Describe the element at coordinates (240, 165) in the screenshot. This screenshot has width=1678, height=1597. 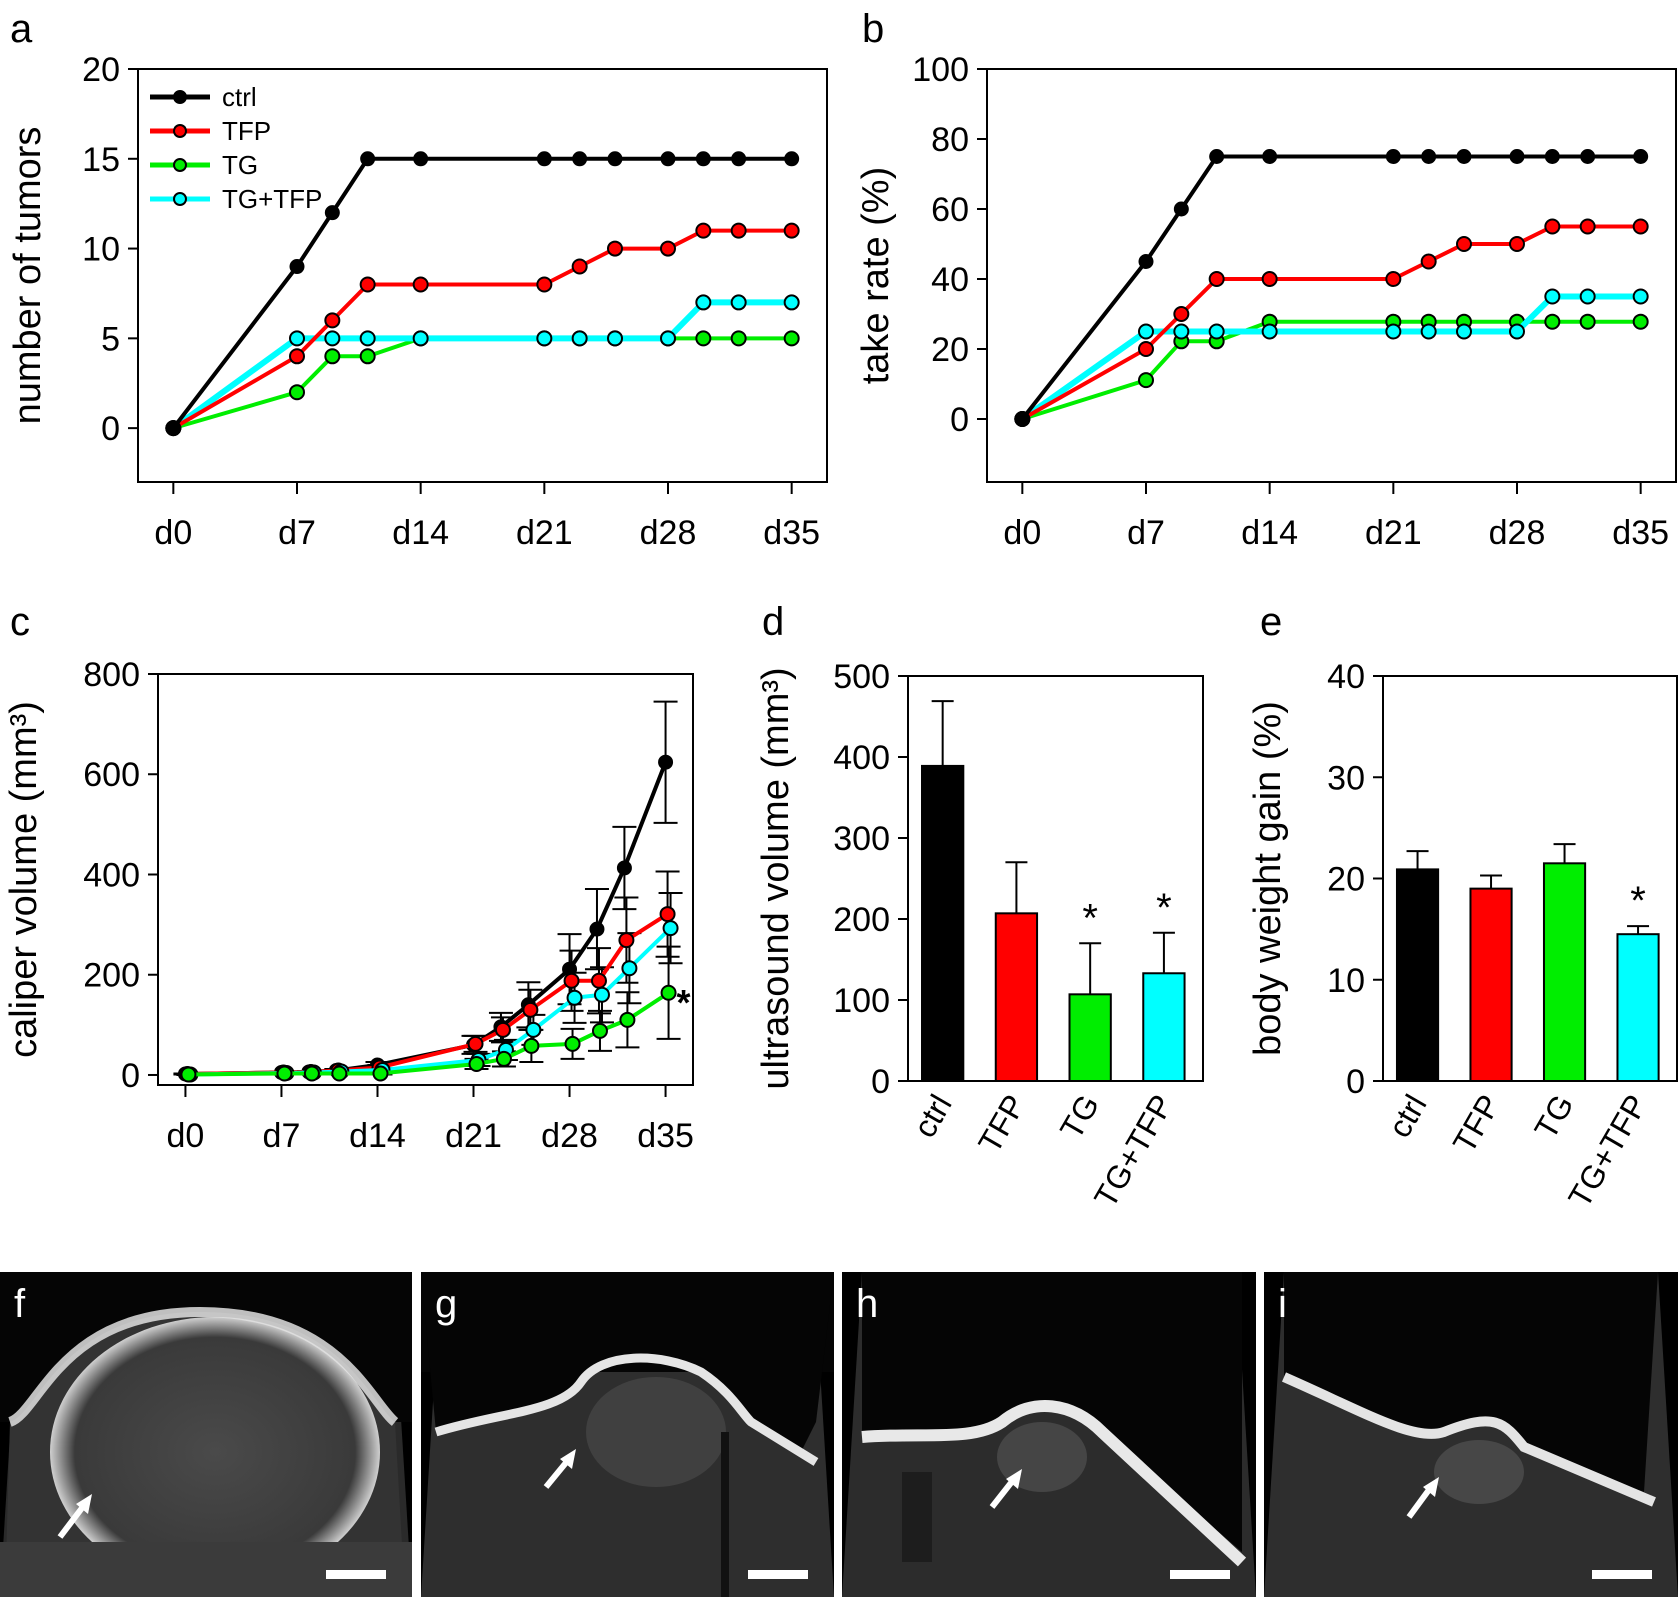
I see `legend-label: TG` at that location.